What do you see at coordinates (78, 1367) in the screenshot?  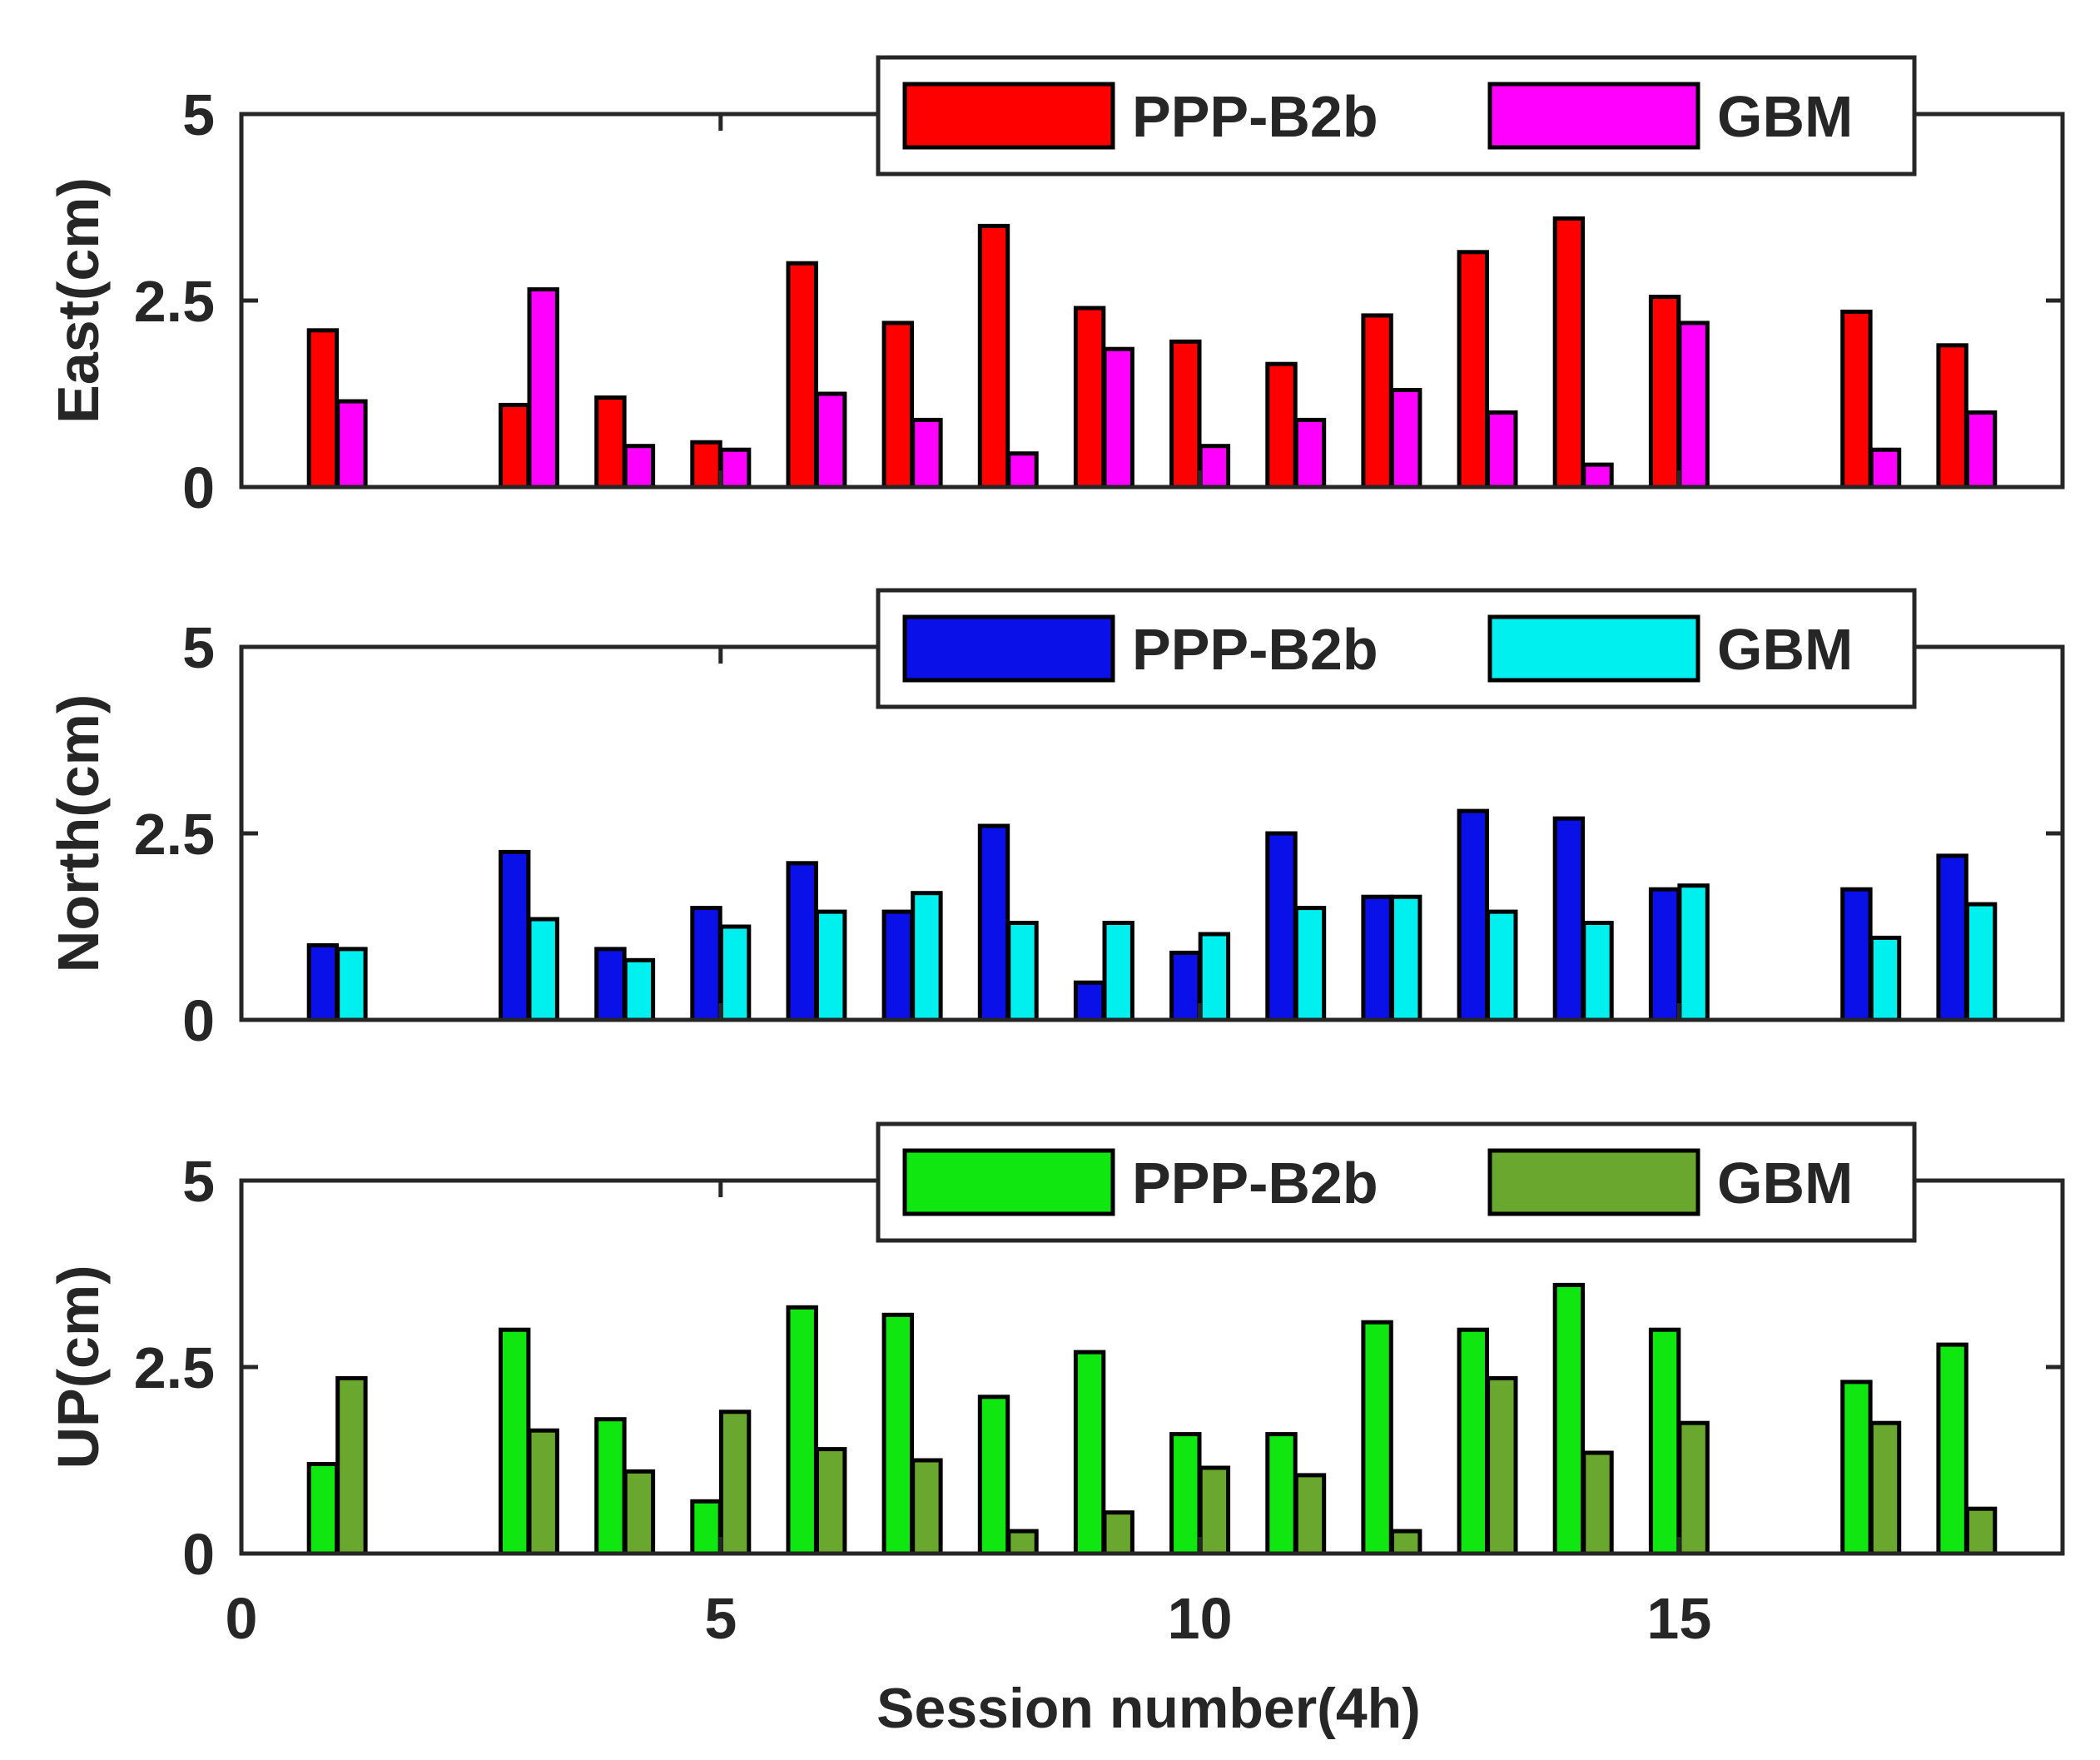 I see `y-axis-label: UP(cm)` at bounding box center [78, 1367].